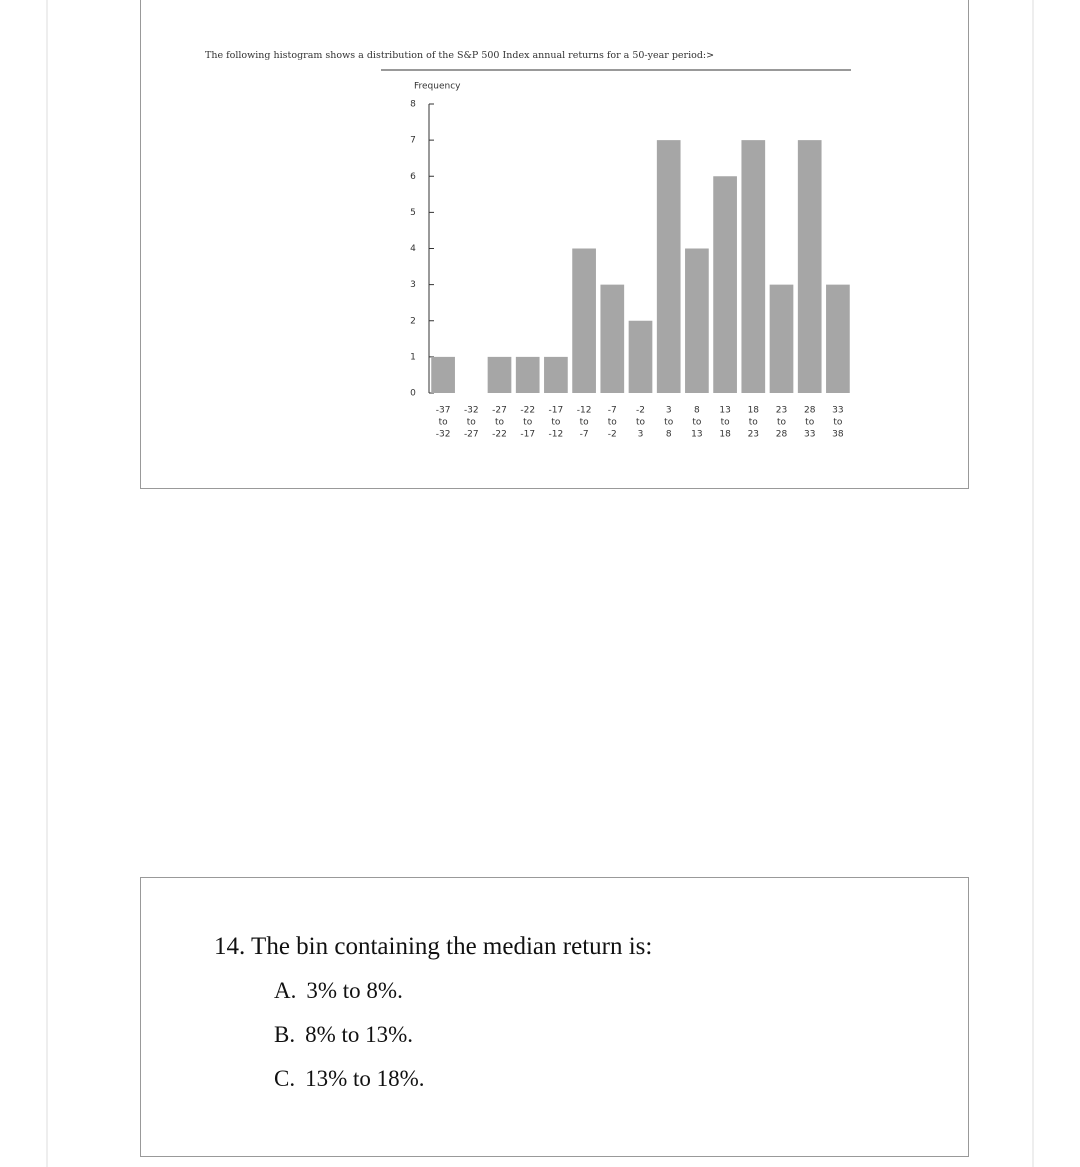 This screenshot has width=1080, height=1167. I want to click on x-bin-end: 18, so click(725, 435).